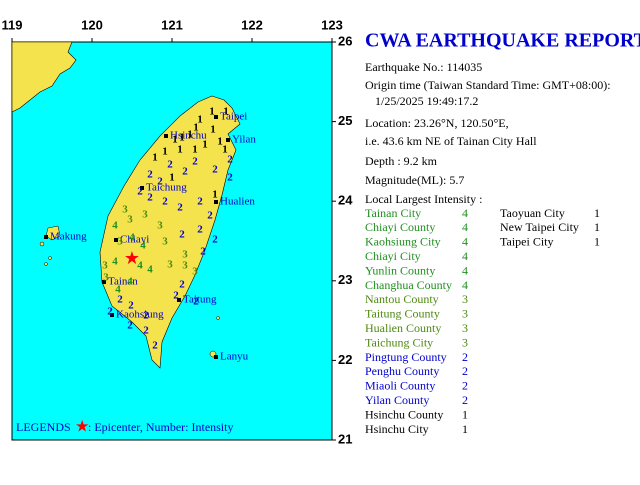  Describe the element at coordinates (399, 342) in the screenshot. I see `area-name: Taichung City` at that location.